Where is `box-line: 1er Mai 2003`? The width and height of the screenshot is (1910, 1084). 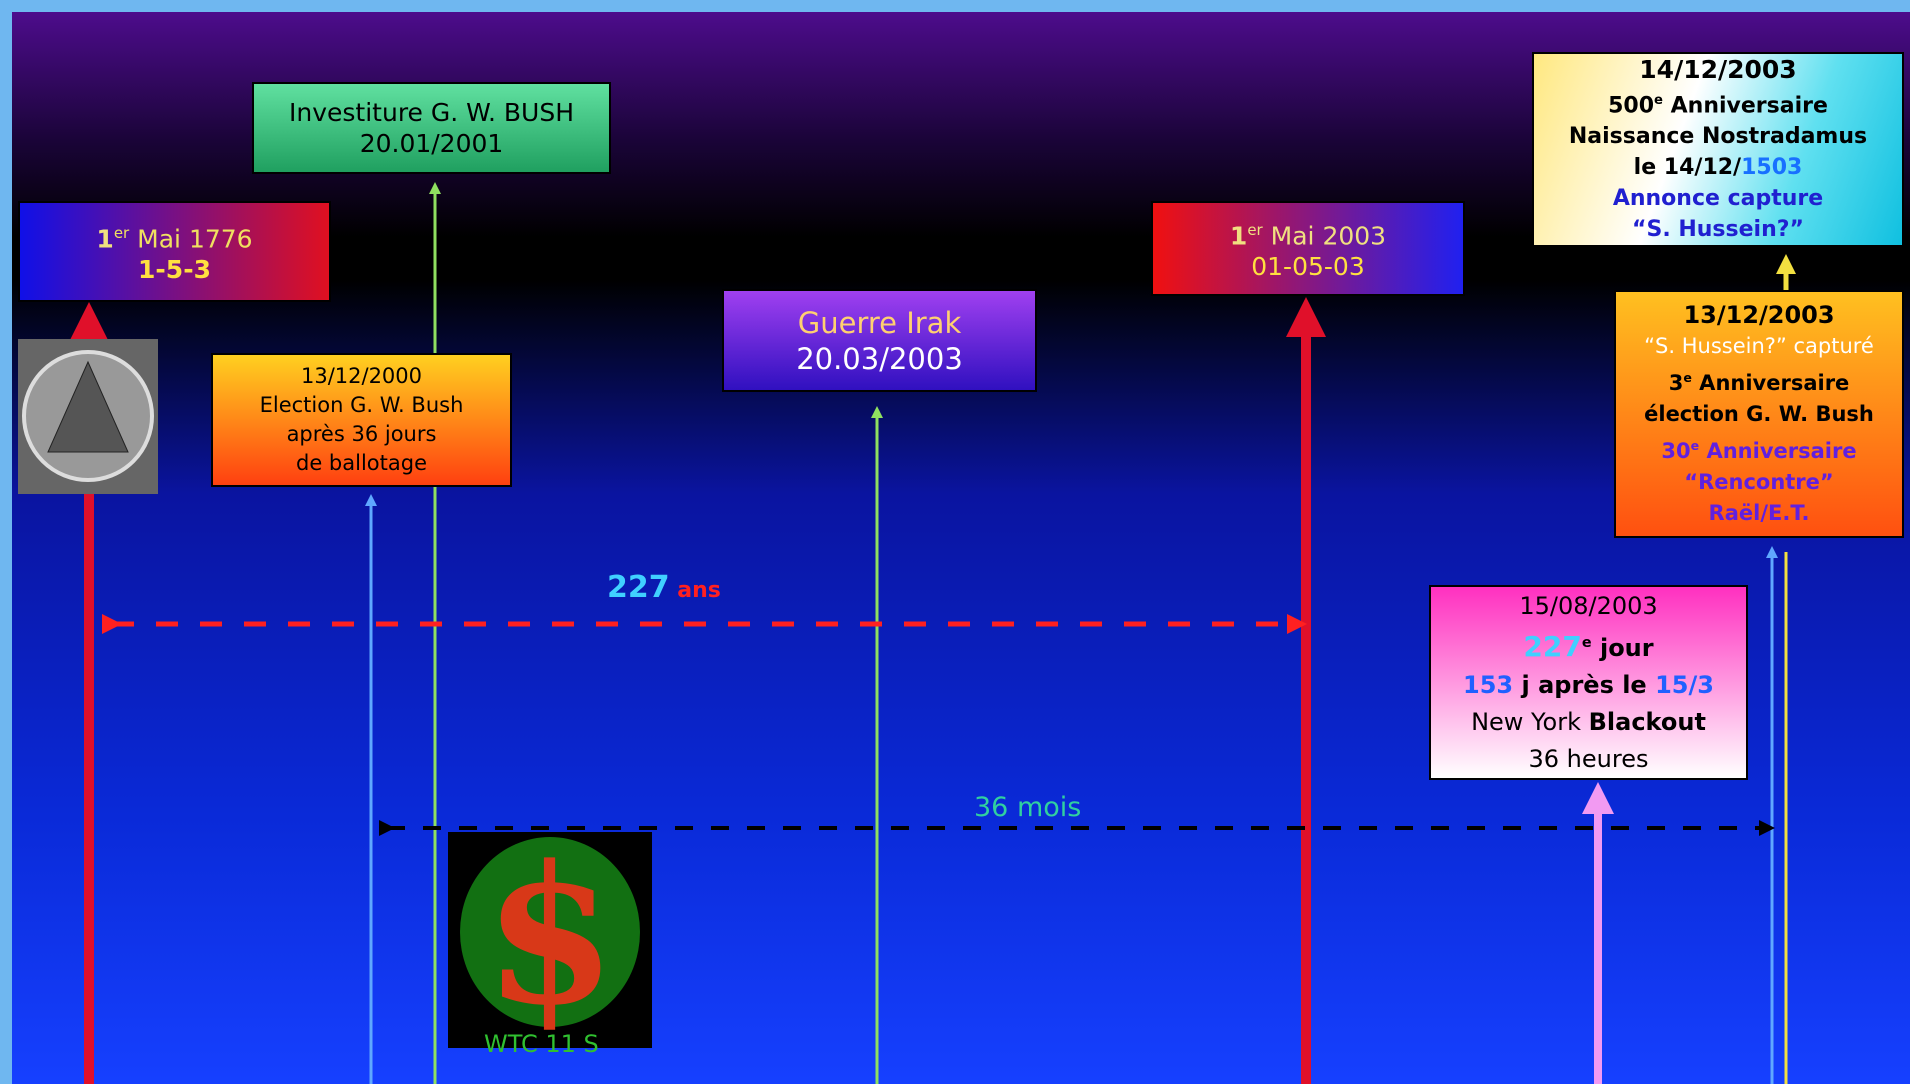 box-line: 1er Mai 2003 is located at coordinates (1308, 233).